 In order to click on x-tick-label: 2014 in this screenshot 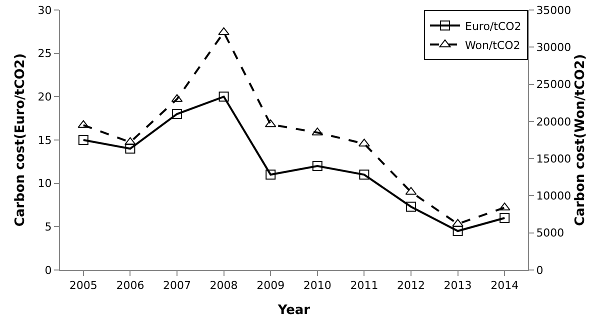, I will do `click(504, 285)`.